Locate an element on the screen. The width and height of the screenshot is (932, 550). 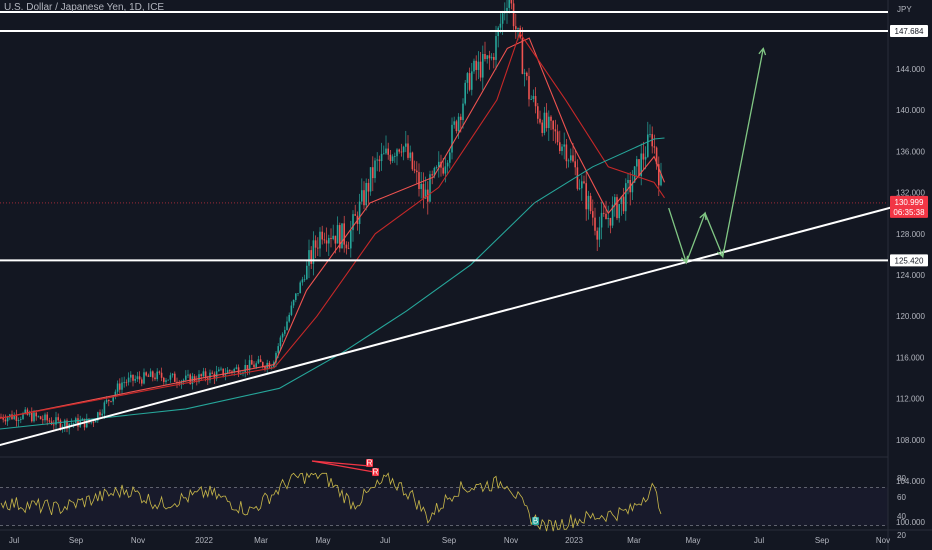
price-tick-label: 136.000 is located at coordinates (910, 151).